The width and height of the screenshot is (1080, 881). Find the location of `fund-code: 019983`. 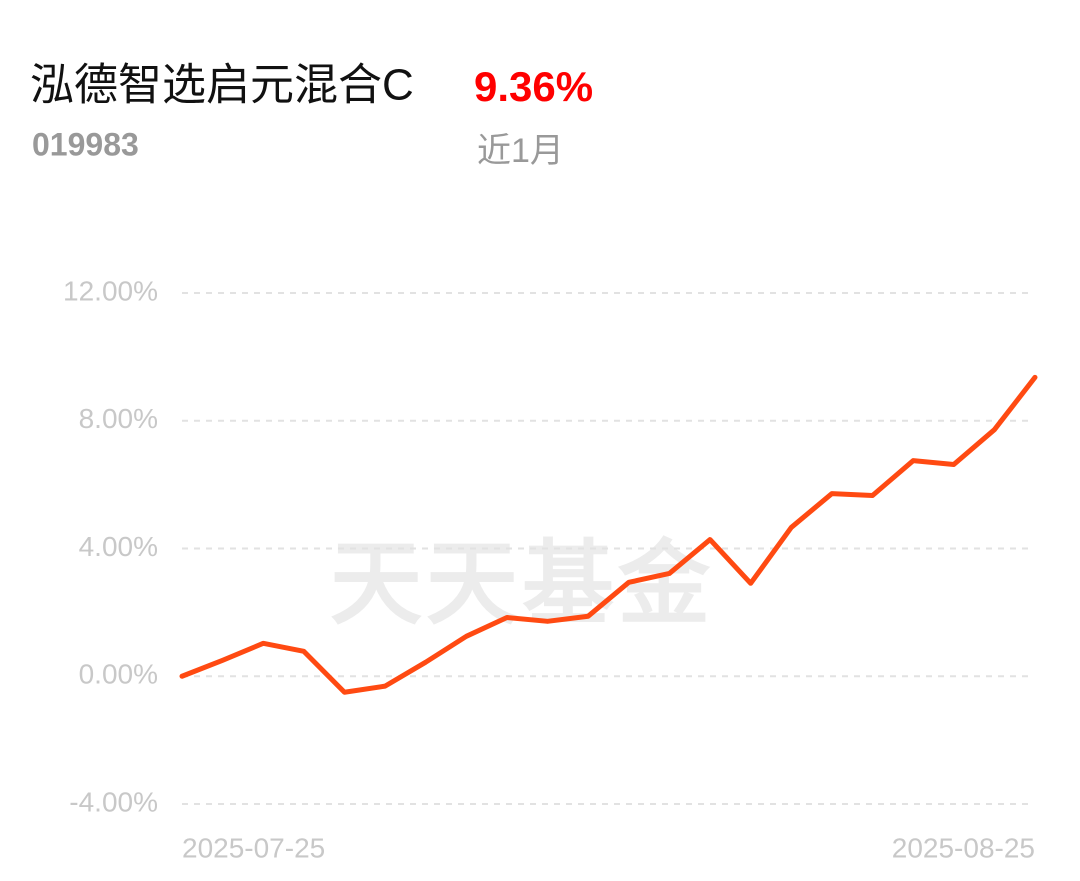

fund-code: 019983 is located at coordinates (85, 144).